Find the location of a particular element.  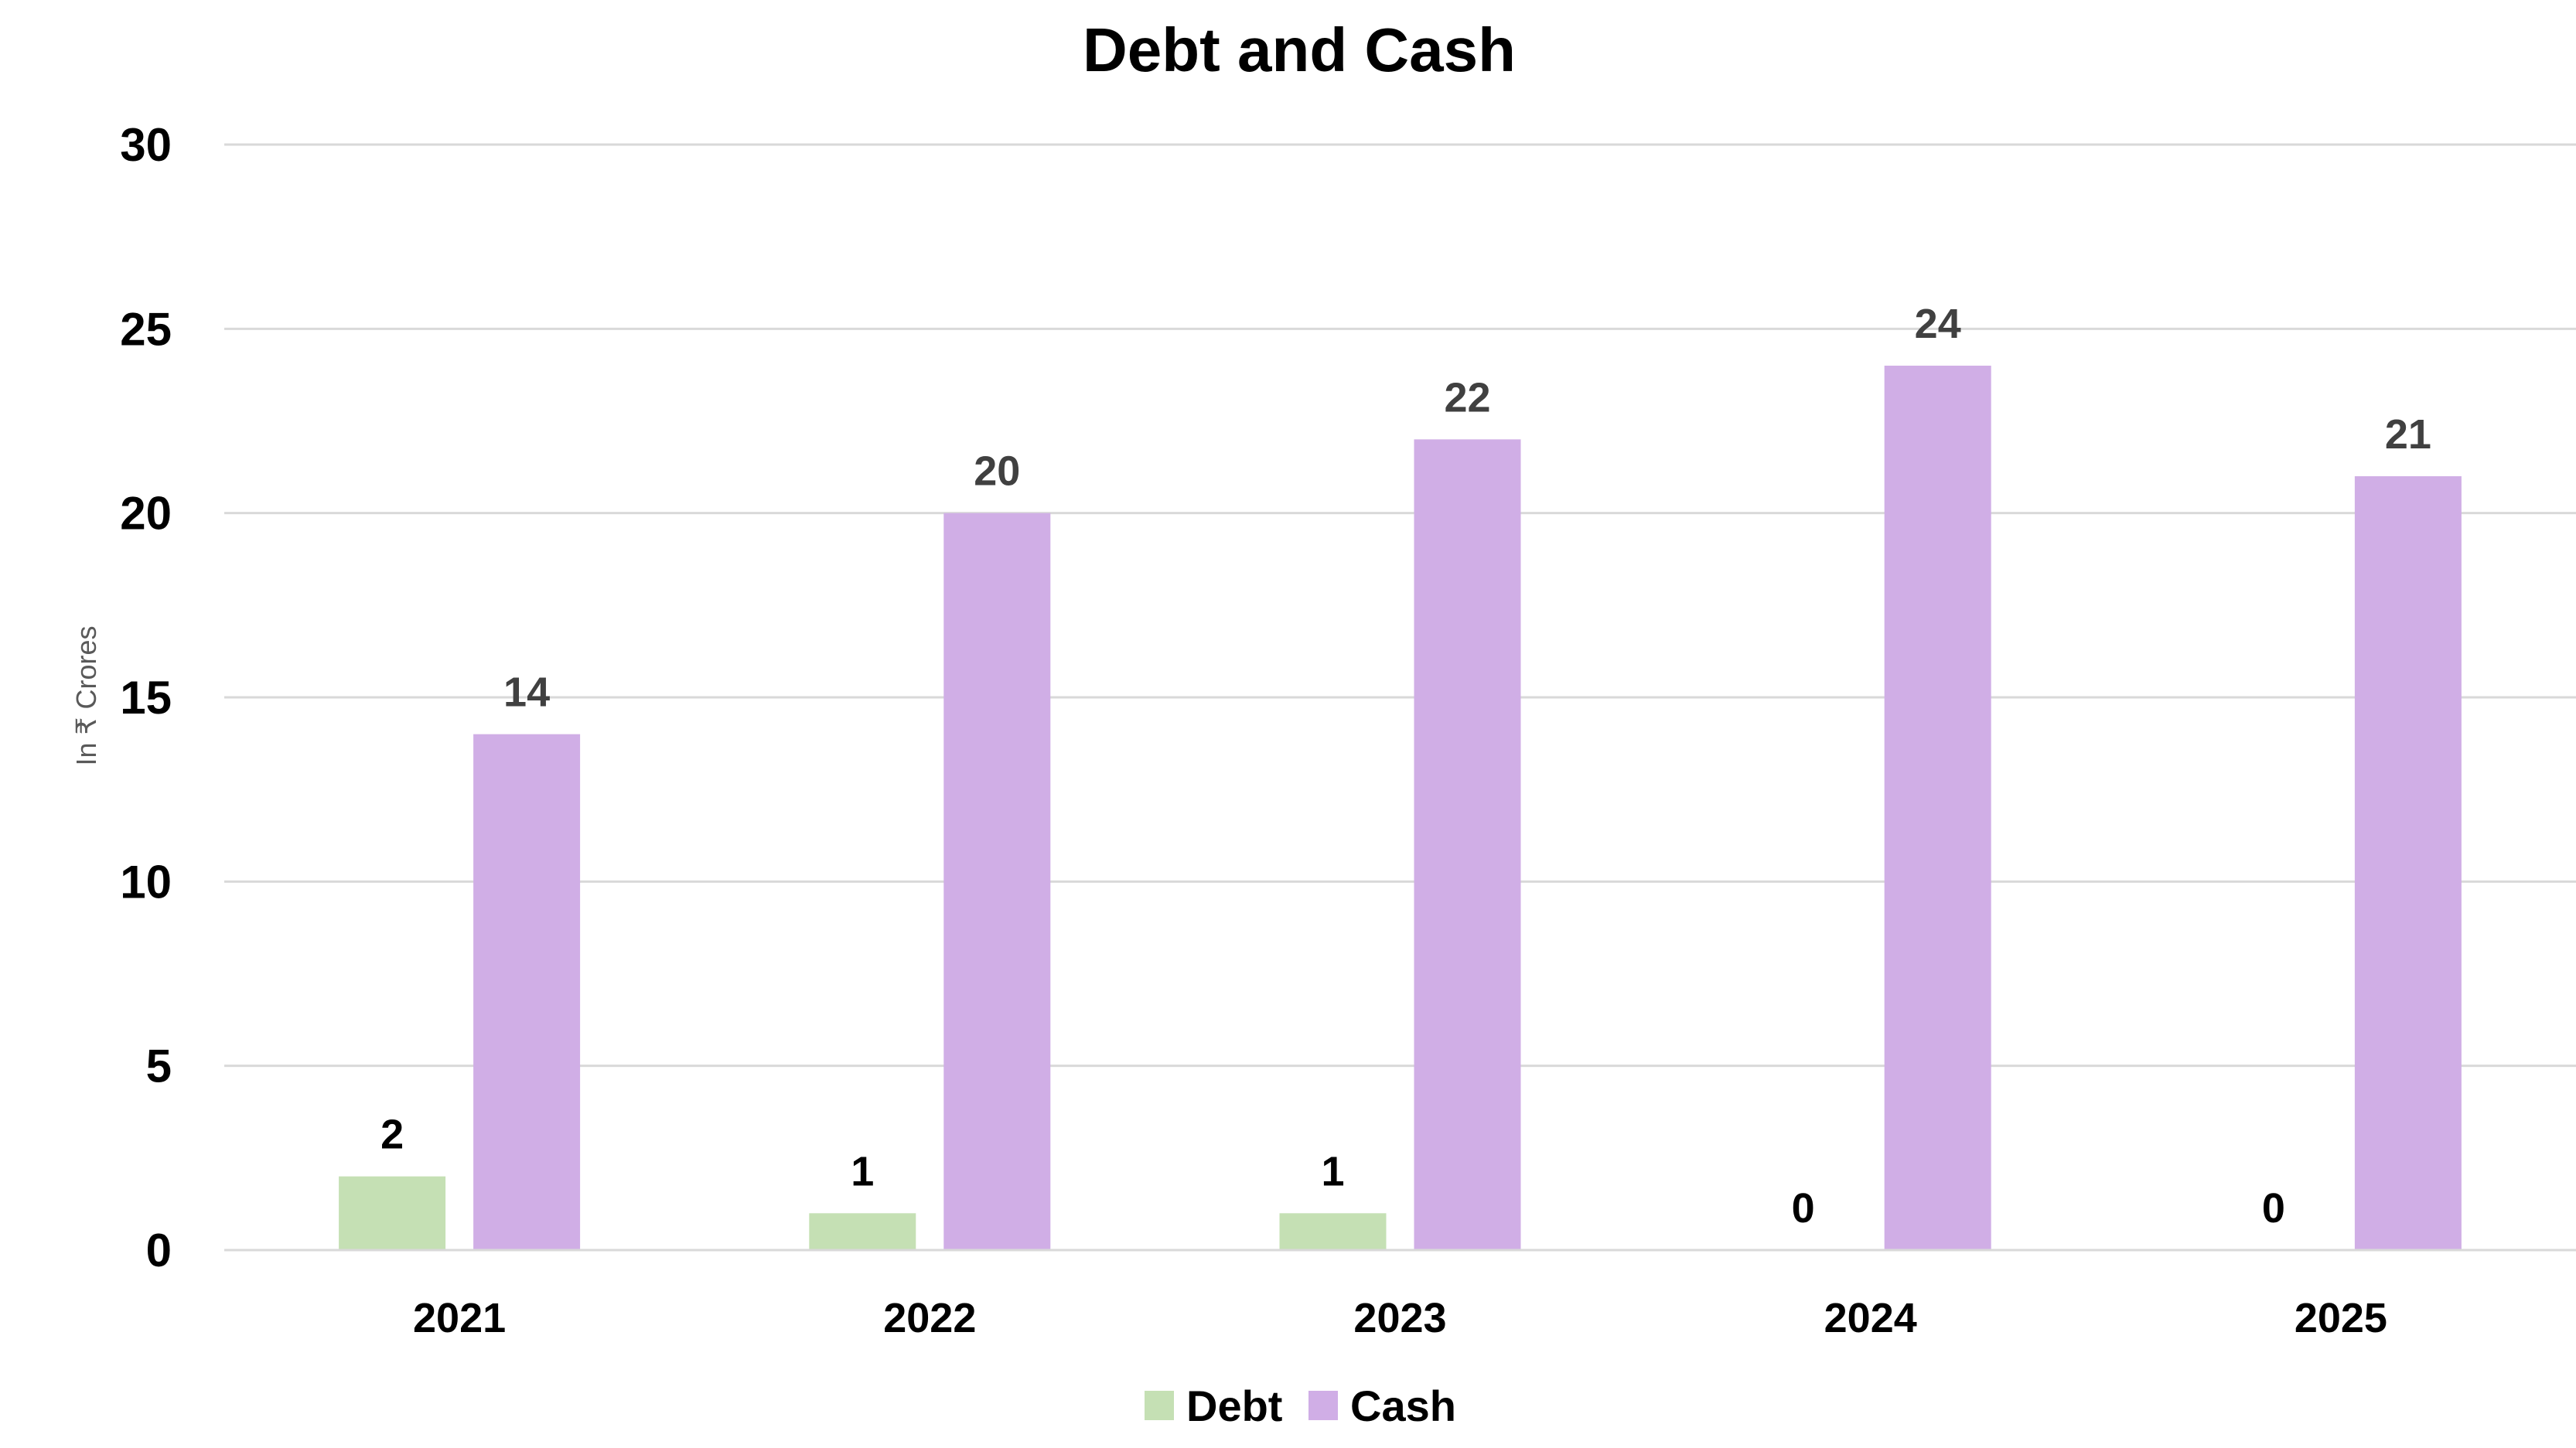

bar-cash-2022 is located at coordinates (997, 881).